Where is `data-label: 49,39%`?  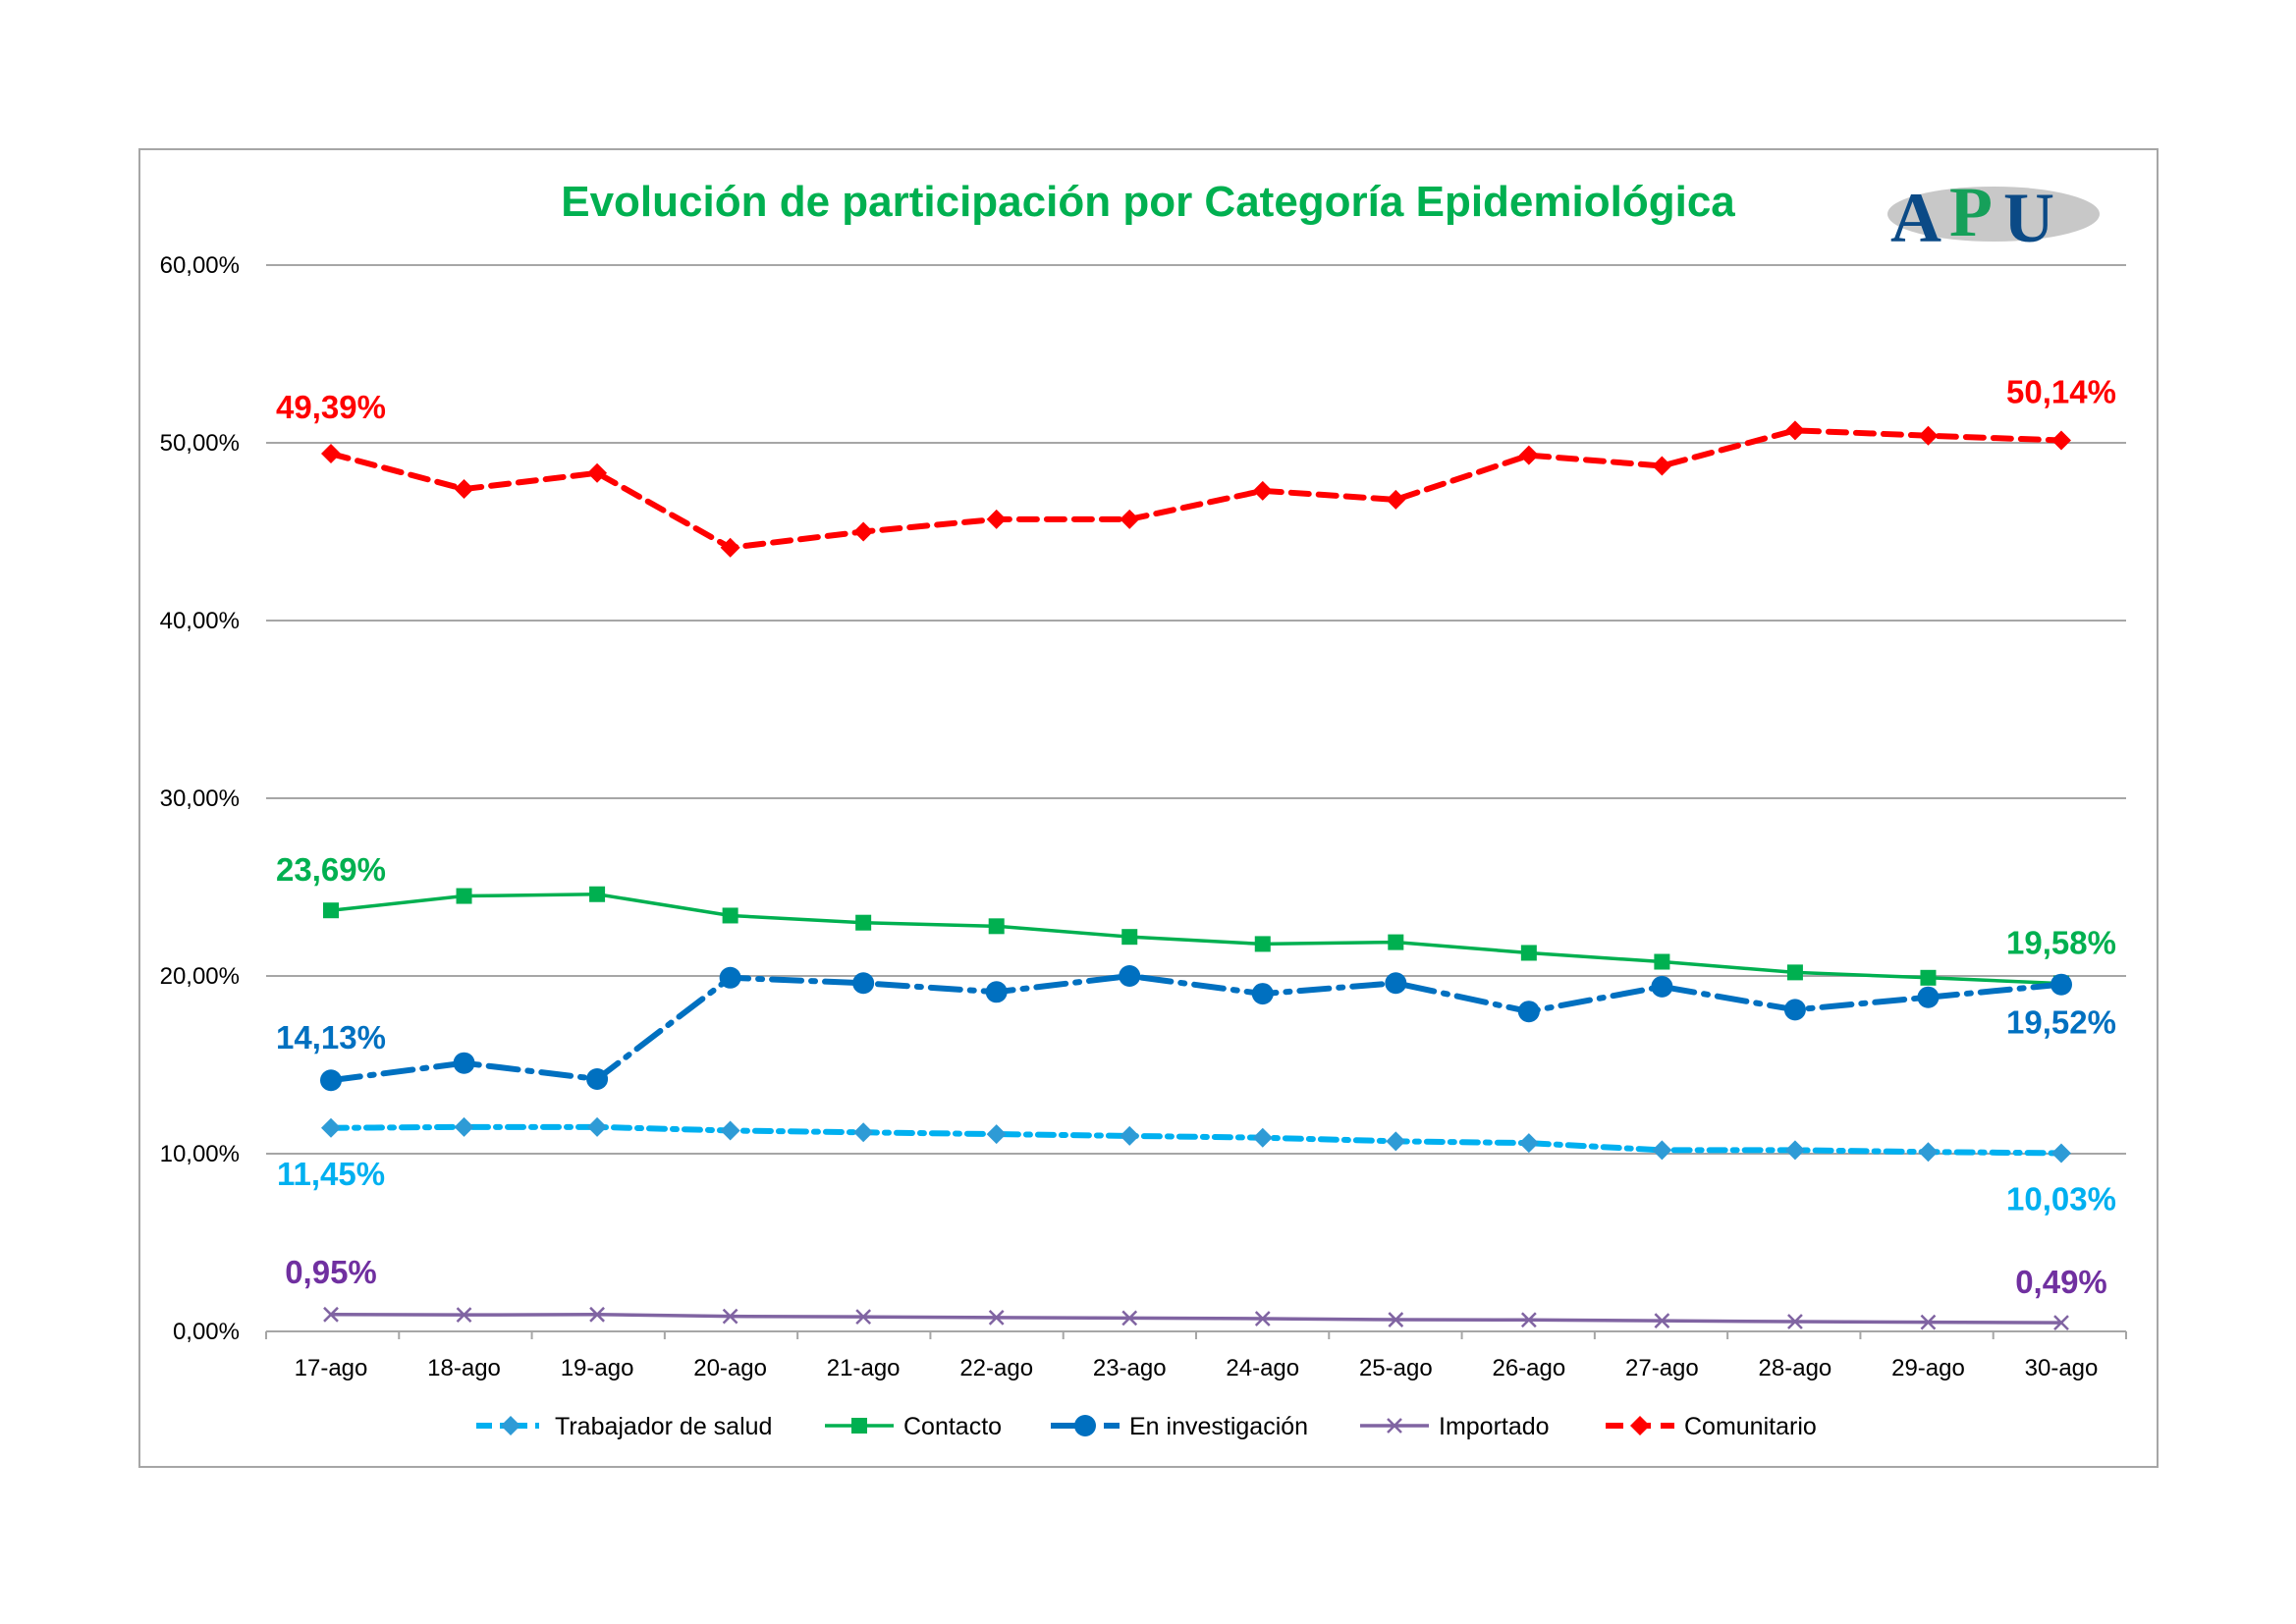
data-label: 49,39% is located at coordinates (331, 407).